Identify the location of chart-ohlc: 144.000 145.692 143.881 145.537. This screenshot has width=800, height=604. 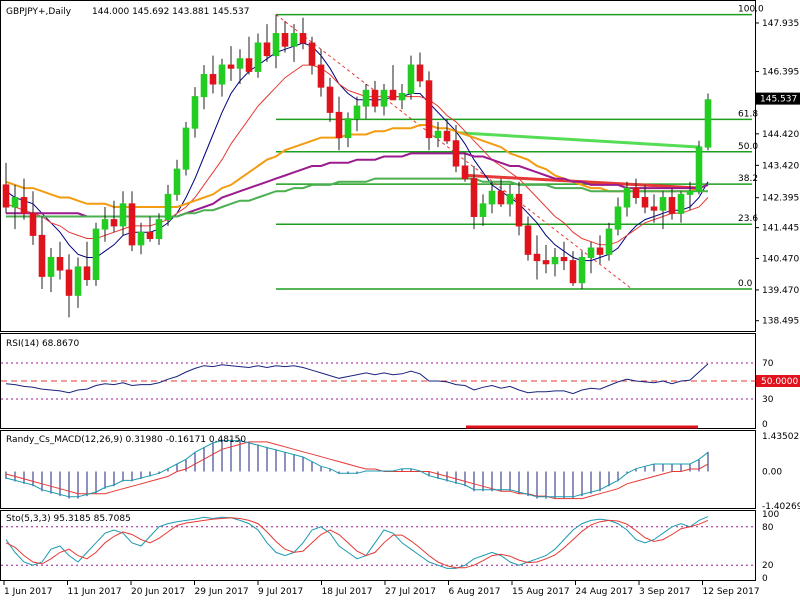
(170, 12).